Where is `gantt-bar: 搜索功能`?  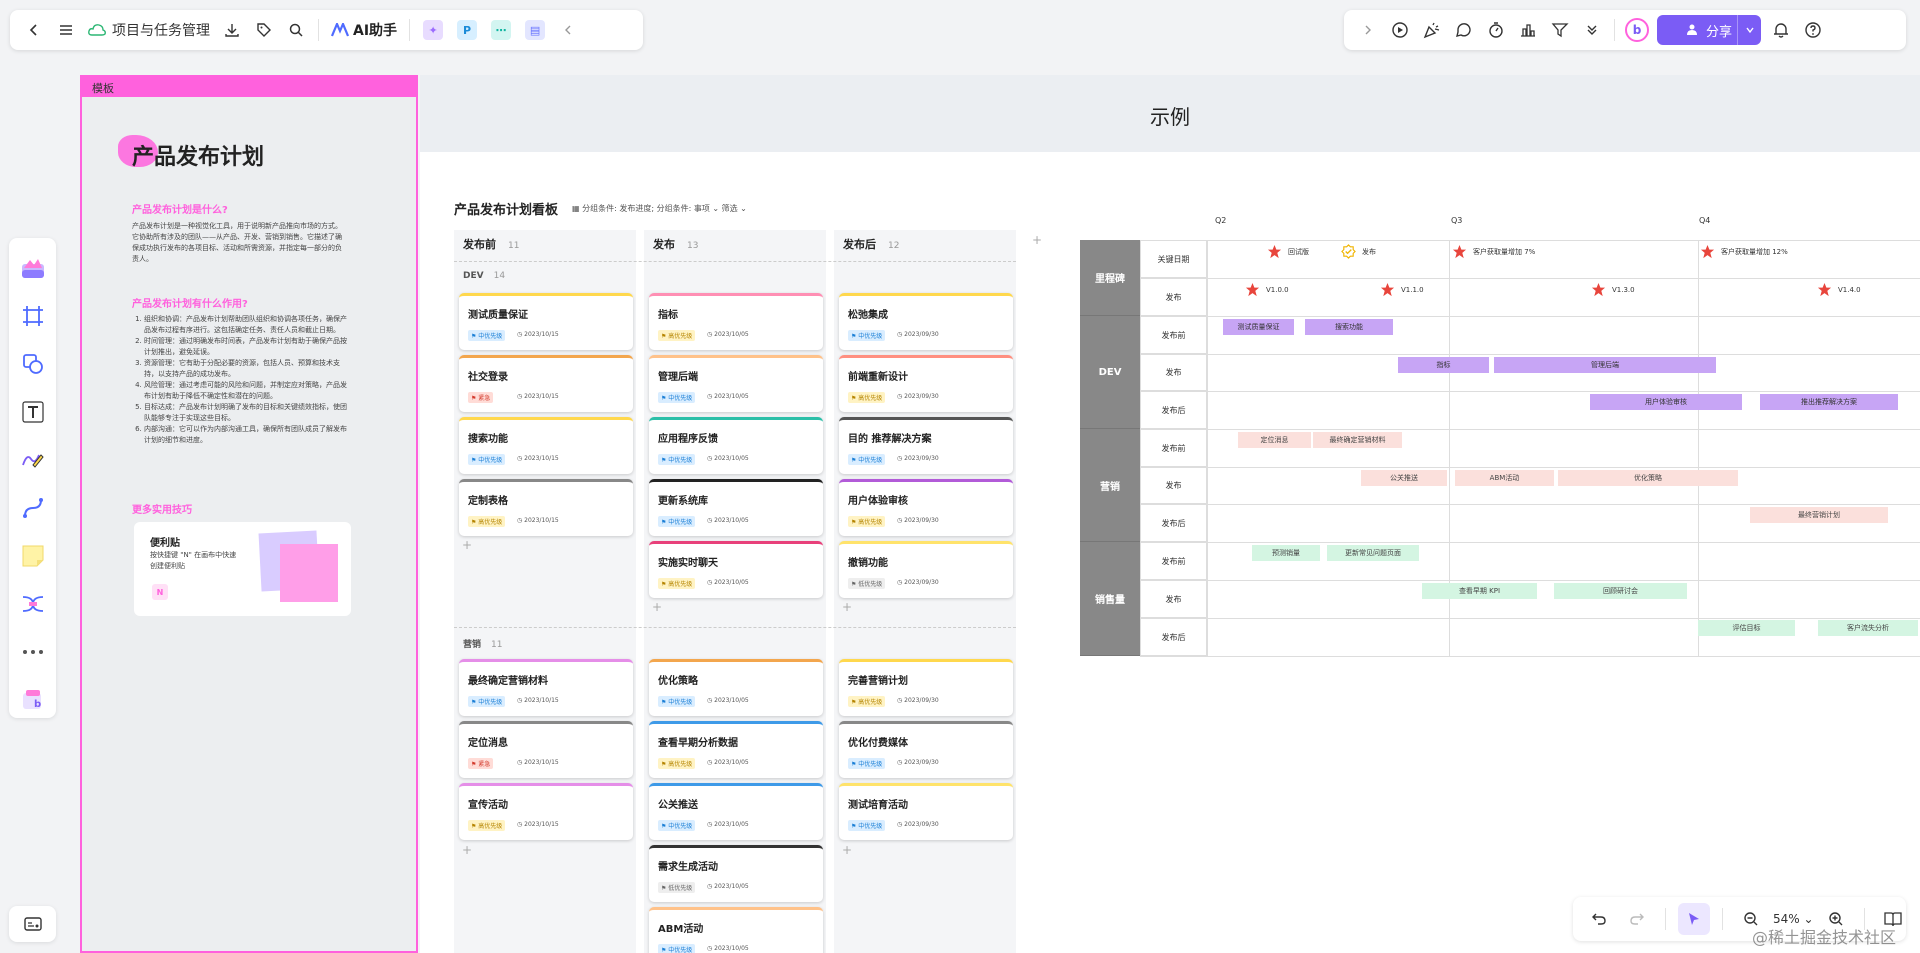
gantt-bar: 搜索功能 is located at coordinates (1349, 327).